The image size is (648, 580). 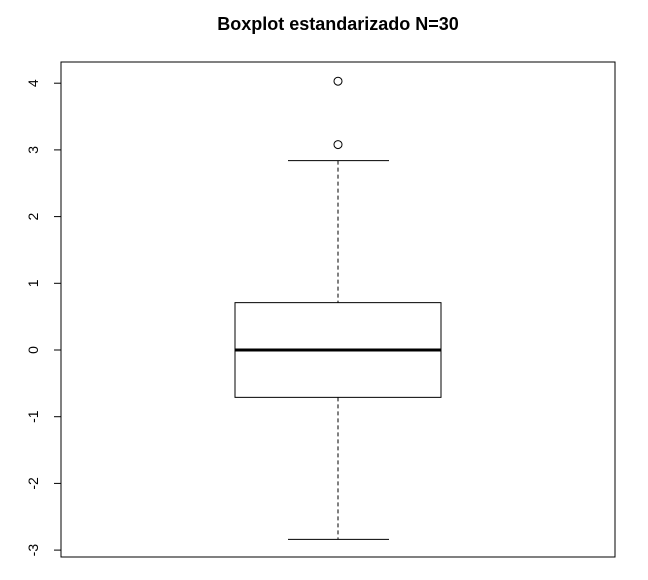 I want to click on y-tick-label: -3, so click(x=33, y=550).